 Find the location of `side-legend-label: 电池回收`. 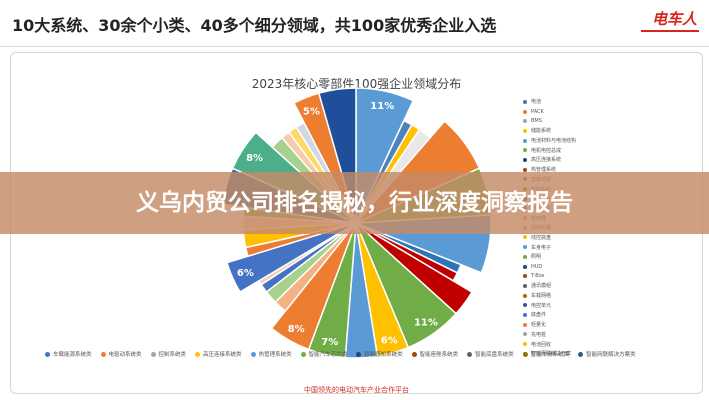

side-legend-label: 电池回收 is located at coordinates (541, 344).